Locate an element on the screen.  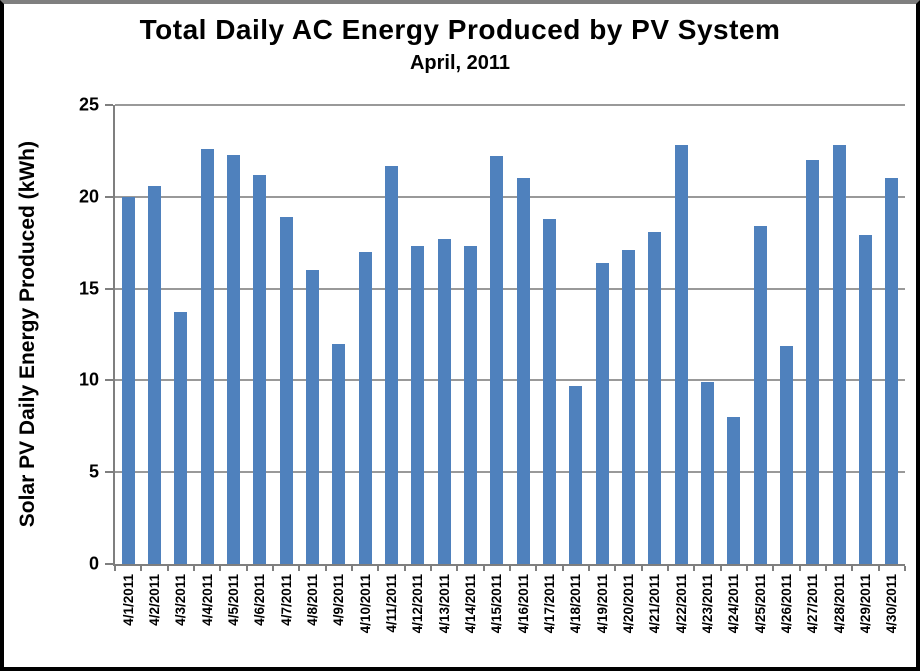
x-axis-label: 4/12/2011 is located at coordinates (418, 604).